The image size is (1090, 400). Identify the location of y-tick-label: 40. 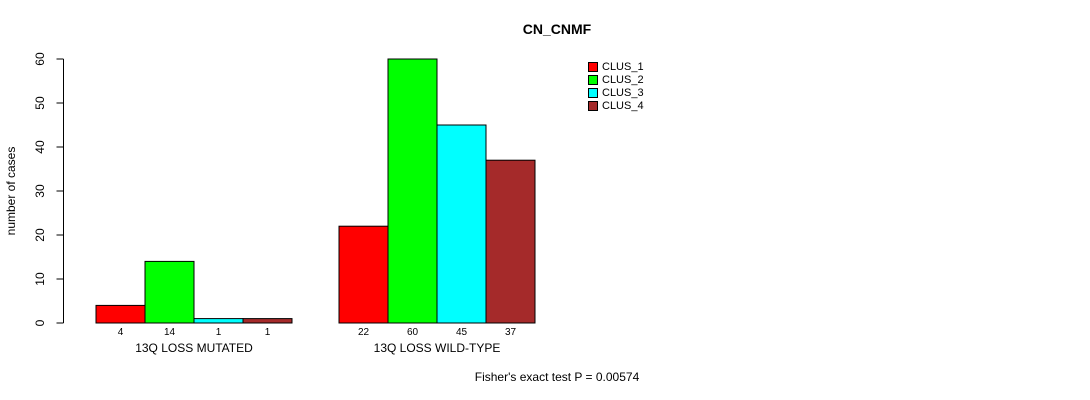
(40, 147).